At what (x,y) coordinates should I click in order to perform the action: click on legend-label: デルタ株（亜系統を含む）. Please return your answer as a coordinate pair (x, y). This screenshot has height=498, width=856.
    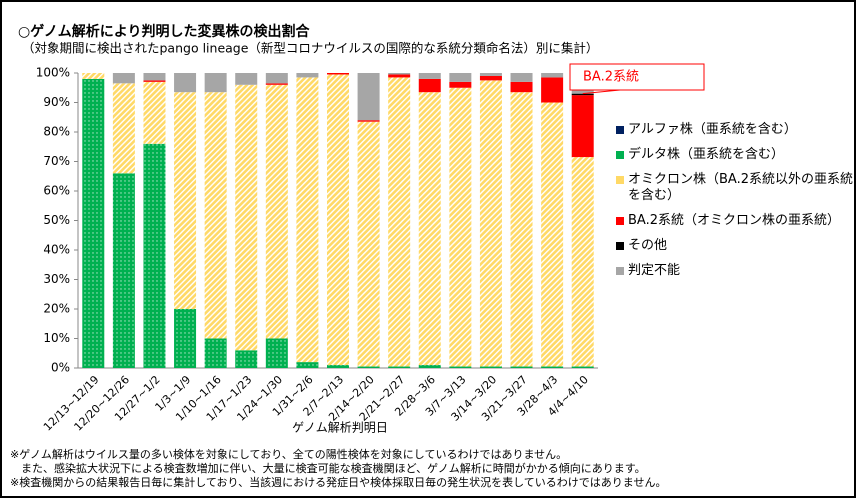
    Looking at the image, I should click on (706, 154).